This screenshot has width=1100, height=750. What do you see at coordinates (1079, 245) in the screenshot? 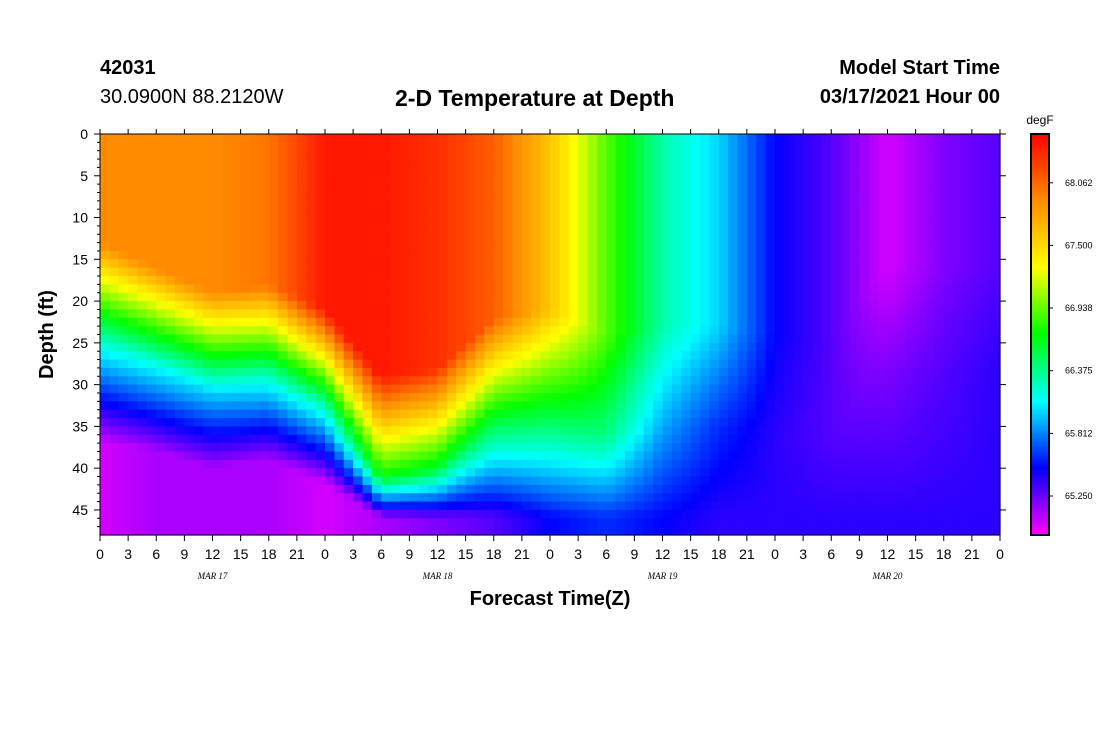
I see `colorbar-tick-label: 67.500` at bounding box center [1079, 245].